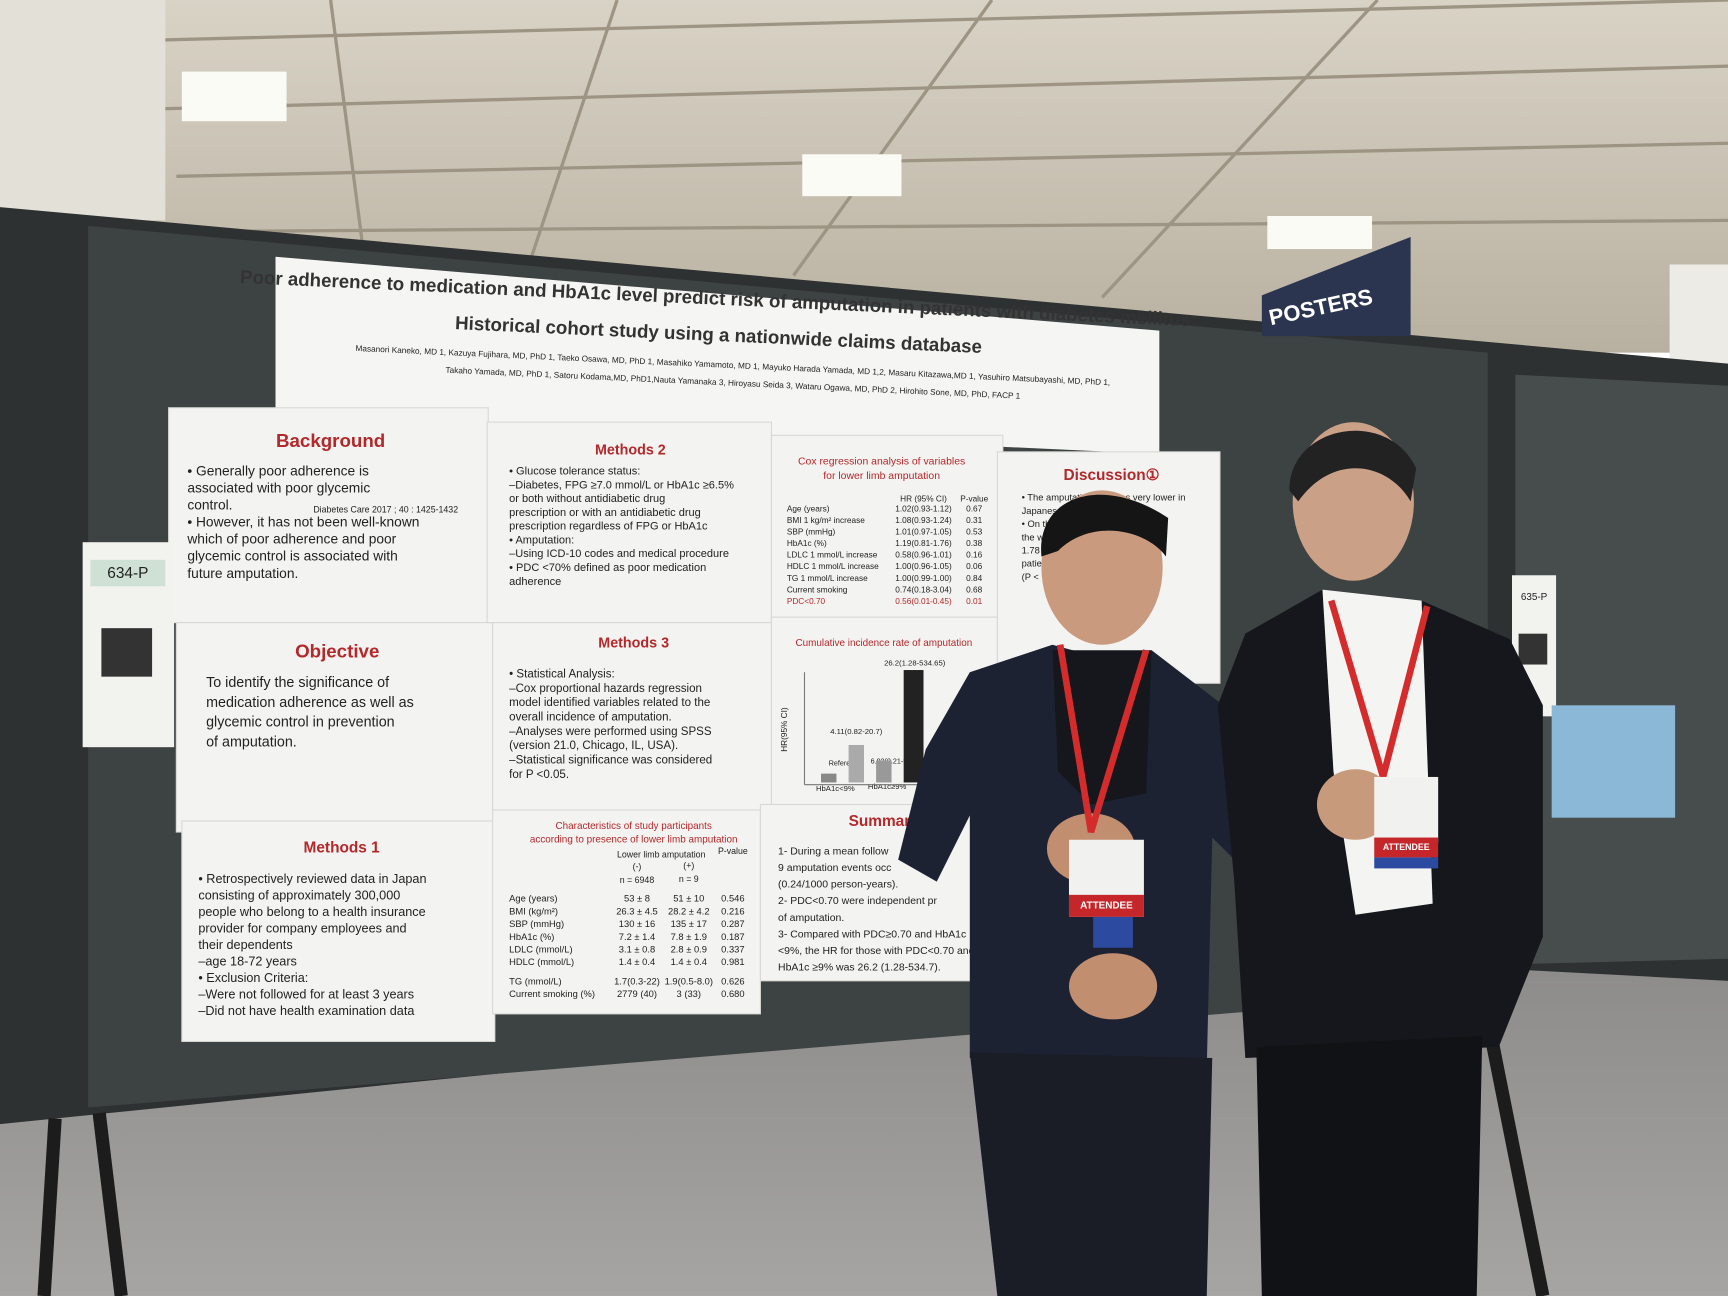  I want to click on section-heading: Summary, so click(884, 821).